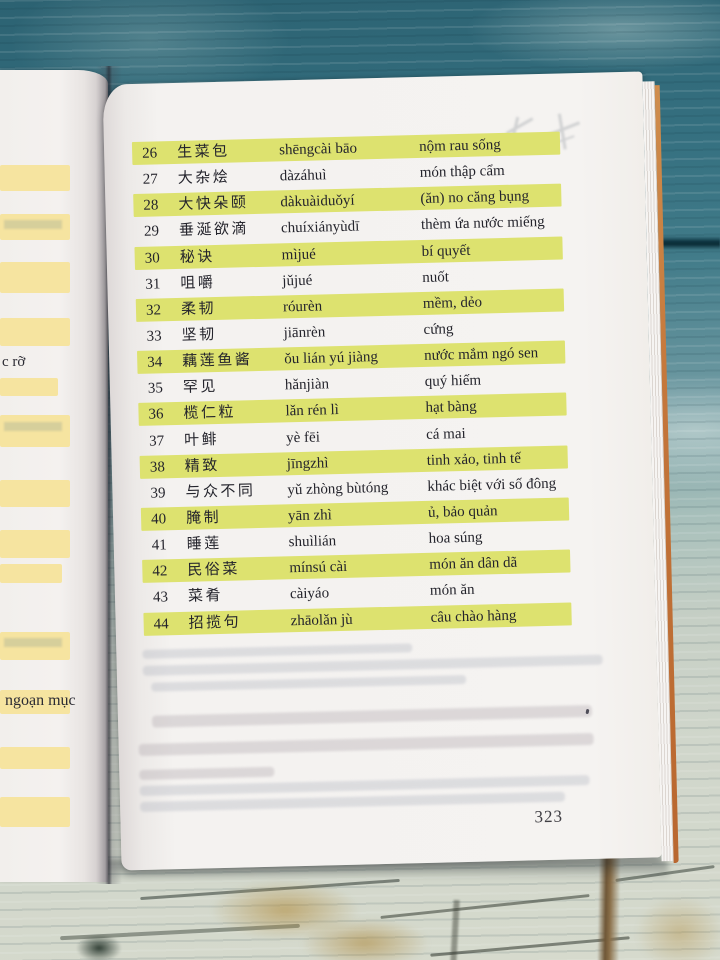 Image resolution: width=720 pixels, height=960 pixels. I want to click on vocab-hanzi: 柔韧, so click(198, 309).